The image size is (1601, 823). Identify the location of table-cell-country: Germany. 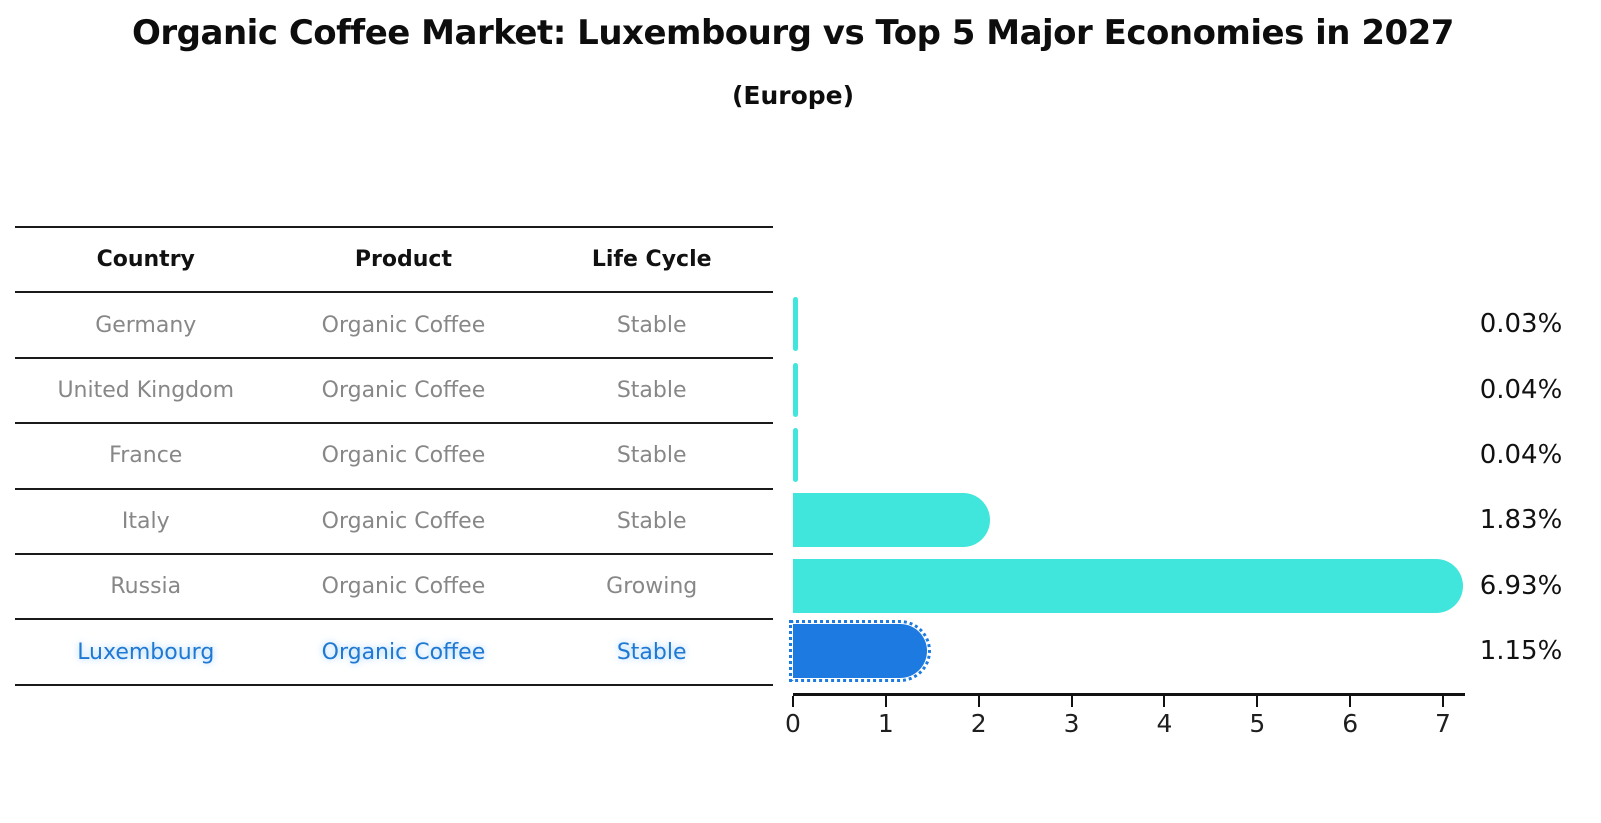
(146, 325).